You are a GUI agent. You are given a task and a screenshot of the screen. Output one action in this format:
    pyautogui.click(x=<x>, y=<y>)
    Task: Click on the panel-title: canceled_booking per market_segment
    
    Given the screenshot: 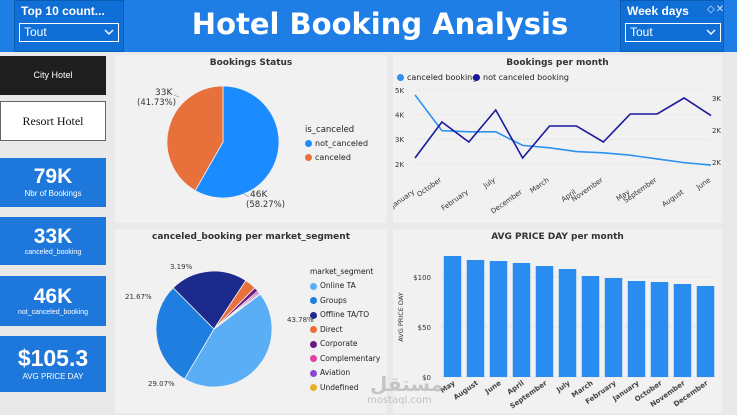 What is the action you would take?
    pyautogui.click(x=251, y=237)
    